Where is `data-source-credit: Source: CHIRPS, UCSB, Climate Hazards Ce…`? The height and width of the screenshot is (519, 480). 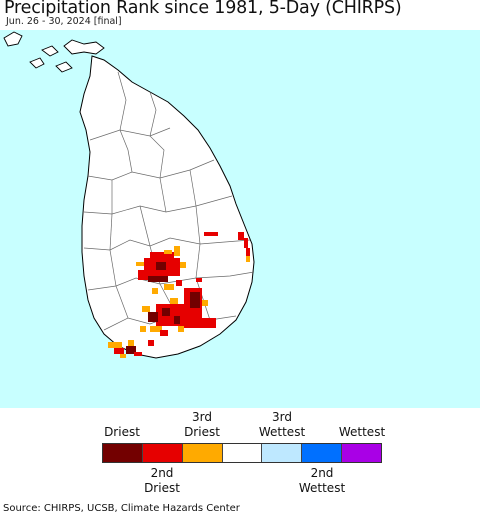
data-source-credit: Source: CHIRPS, UCSB, Climate Hazards Ce… is located at coordinates (121, 508).